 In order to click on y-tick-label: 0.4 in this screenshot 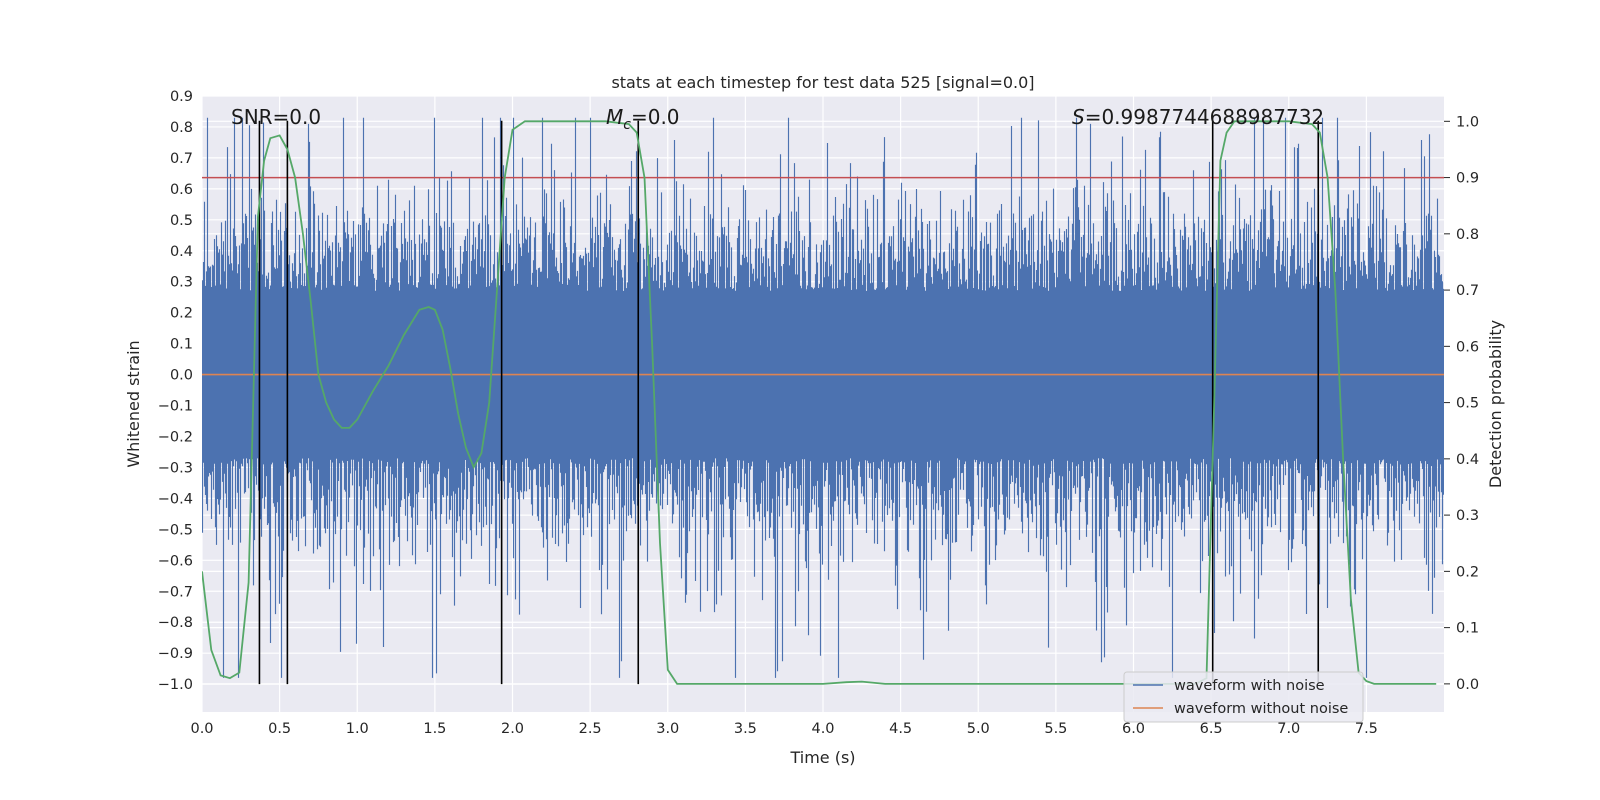, I will do `click(181, 252)`.